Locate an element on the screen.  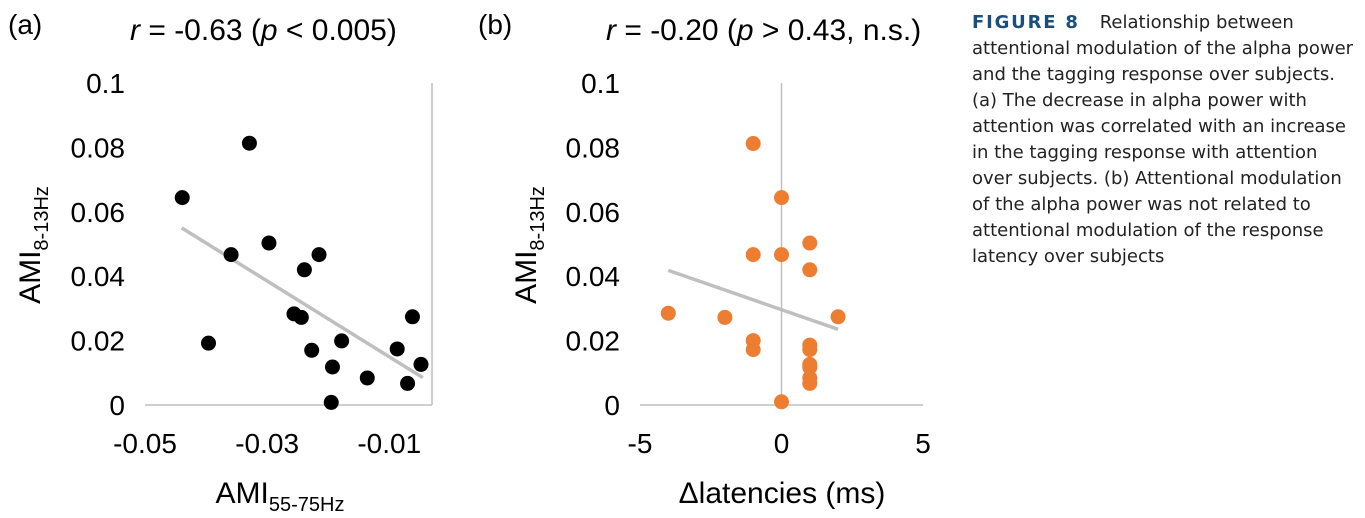
panel-a-y-tick-label: 0 is located at coordinates (117, 405).